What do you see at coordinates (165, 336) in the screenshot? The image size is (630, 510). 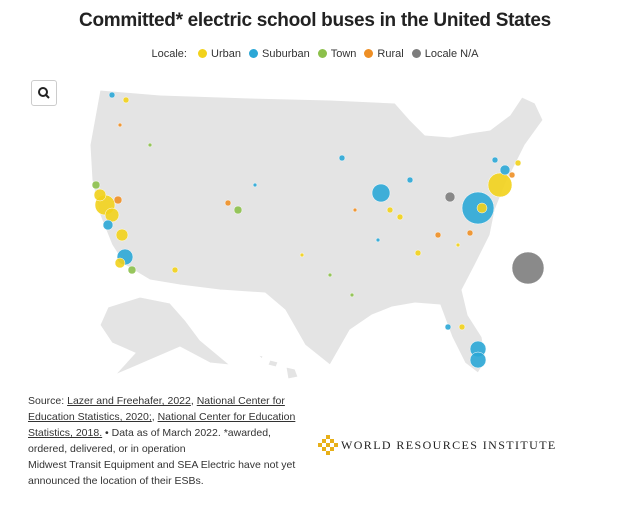 I see `alaska` at bounding box center [165, 336].